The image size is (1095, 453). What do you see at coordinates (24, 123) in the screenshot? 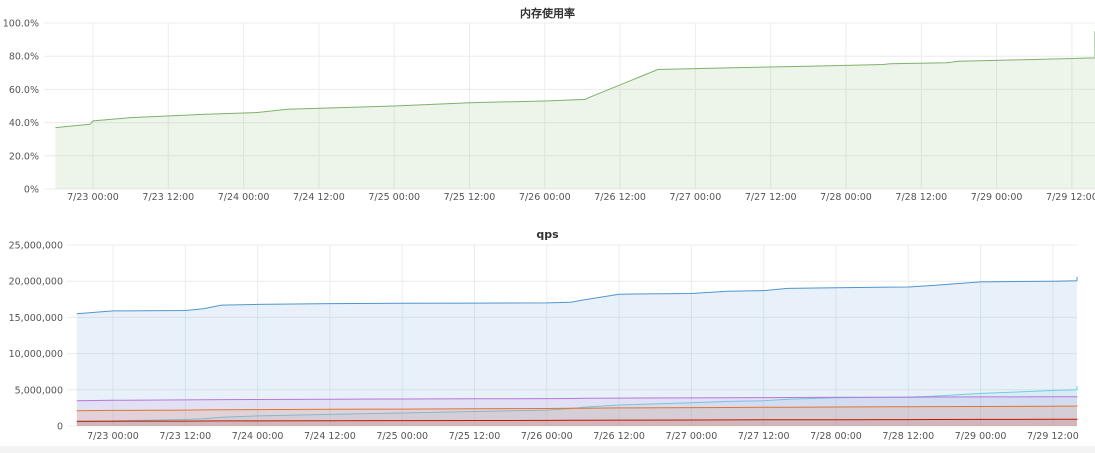
I see `y-tick-label: 40.0%` at bounding box center [24, 123].